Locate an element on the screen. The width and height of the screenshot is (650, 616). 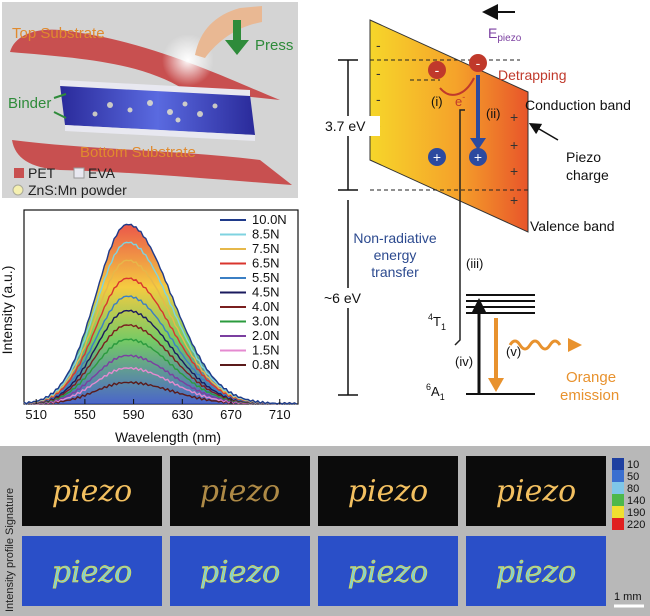
energy-transfer-line is located at coordinates (459, 227).